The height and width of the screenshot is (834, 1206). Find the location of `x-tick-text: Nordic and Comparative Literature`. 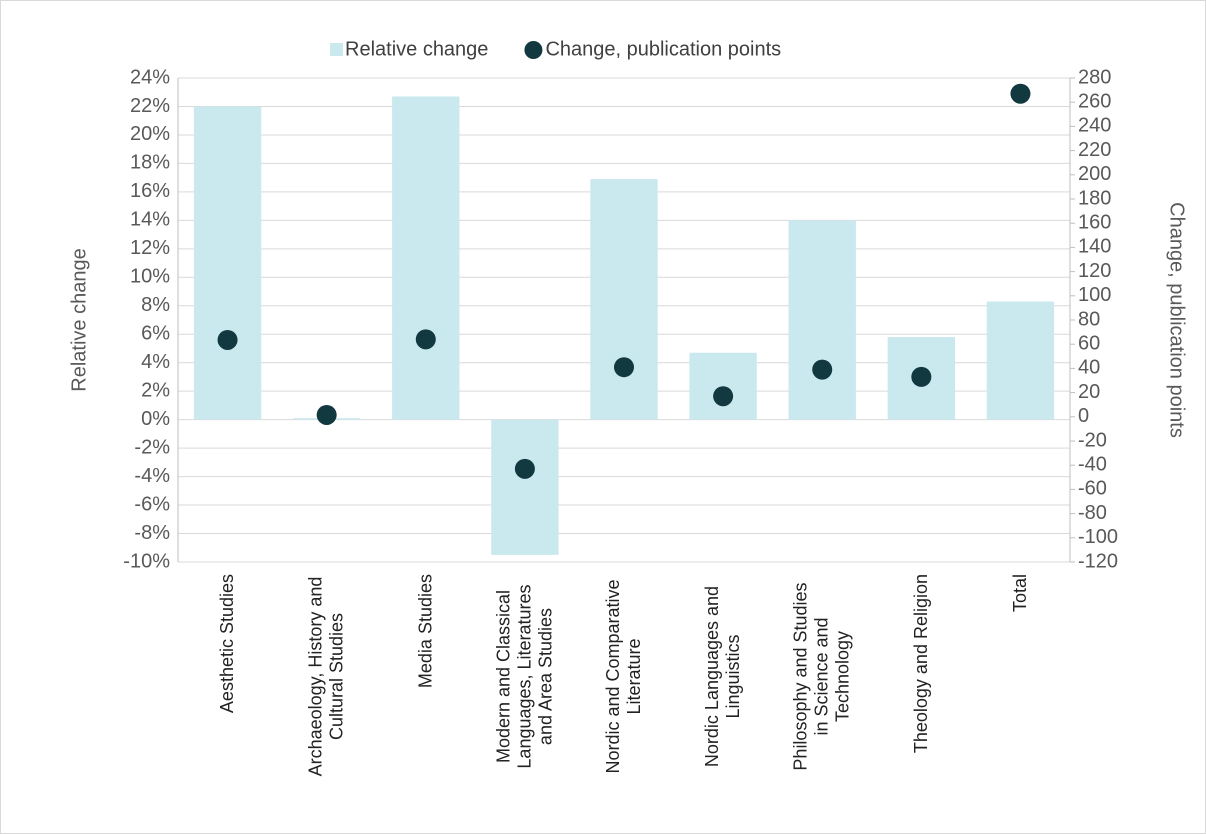

x-tick-text: Nordic and Comparative Literature is located at coordinates (623, 676).